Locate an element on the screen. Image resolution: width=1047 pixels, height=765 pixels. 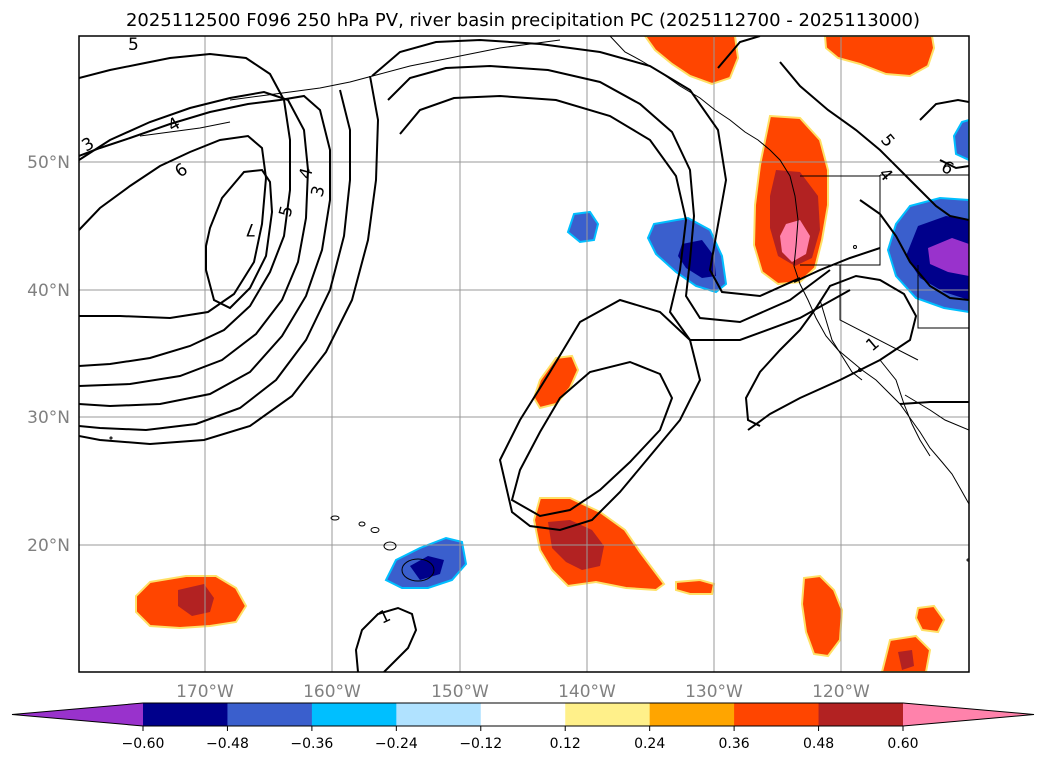
pv-contour-trough-inner is located at coordinates (592, 439).